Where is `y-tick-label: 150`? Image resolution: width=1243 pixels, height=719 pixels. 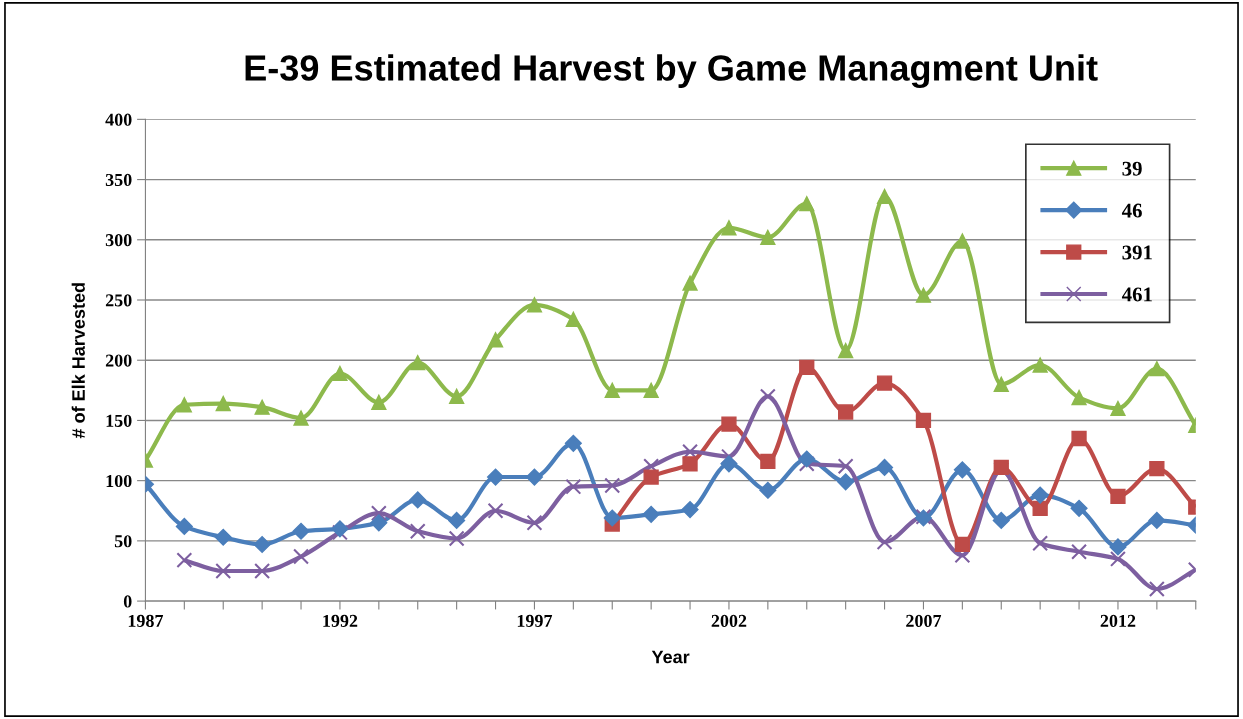
y-tick-label: 150 is located at coordinates (119, 420).